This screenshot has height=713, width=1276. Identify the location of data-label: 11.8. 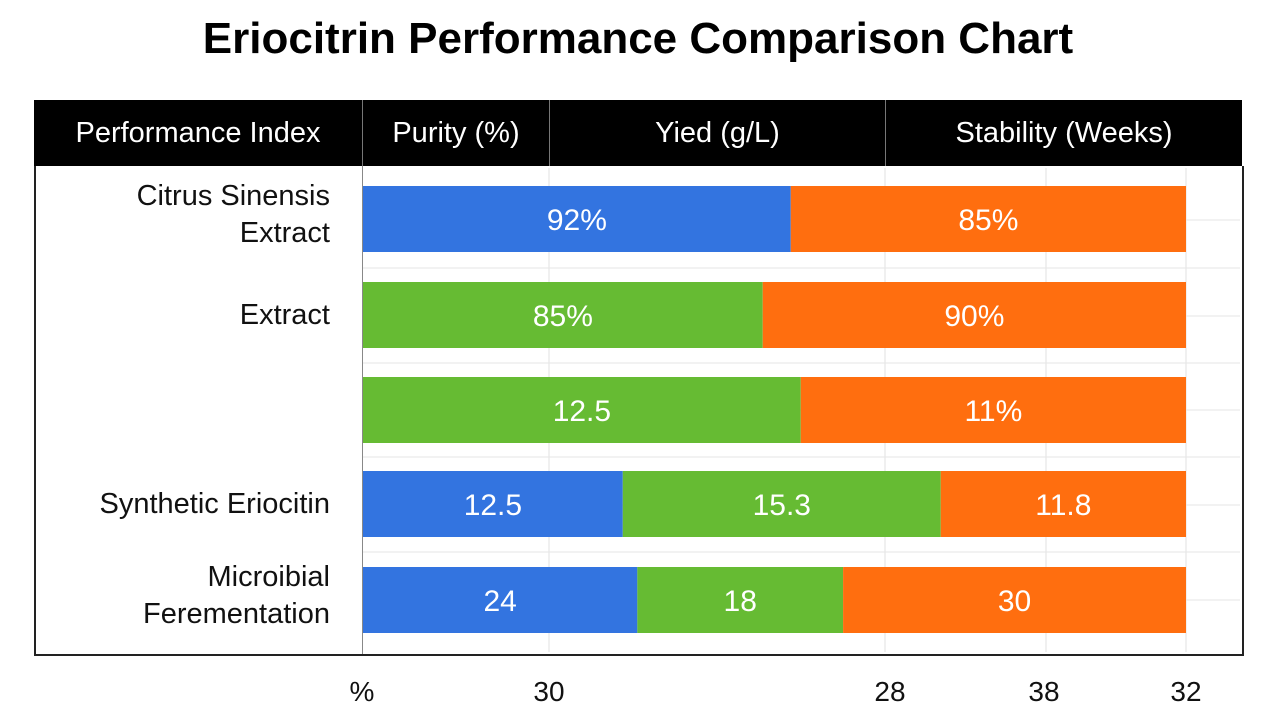
(1063, 505).